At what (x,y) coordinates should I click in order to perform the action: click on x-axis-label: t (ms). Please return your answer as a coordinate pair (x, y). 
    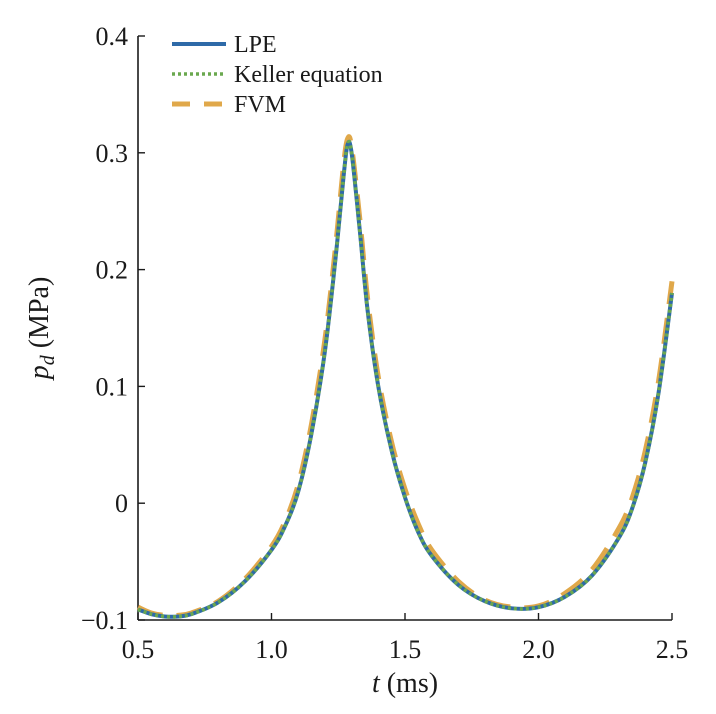
    Looking at the image, I should click on (405, 683).